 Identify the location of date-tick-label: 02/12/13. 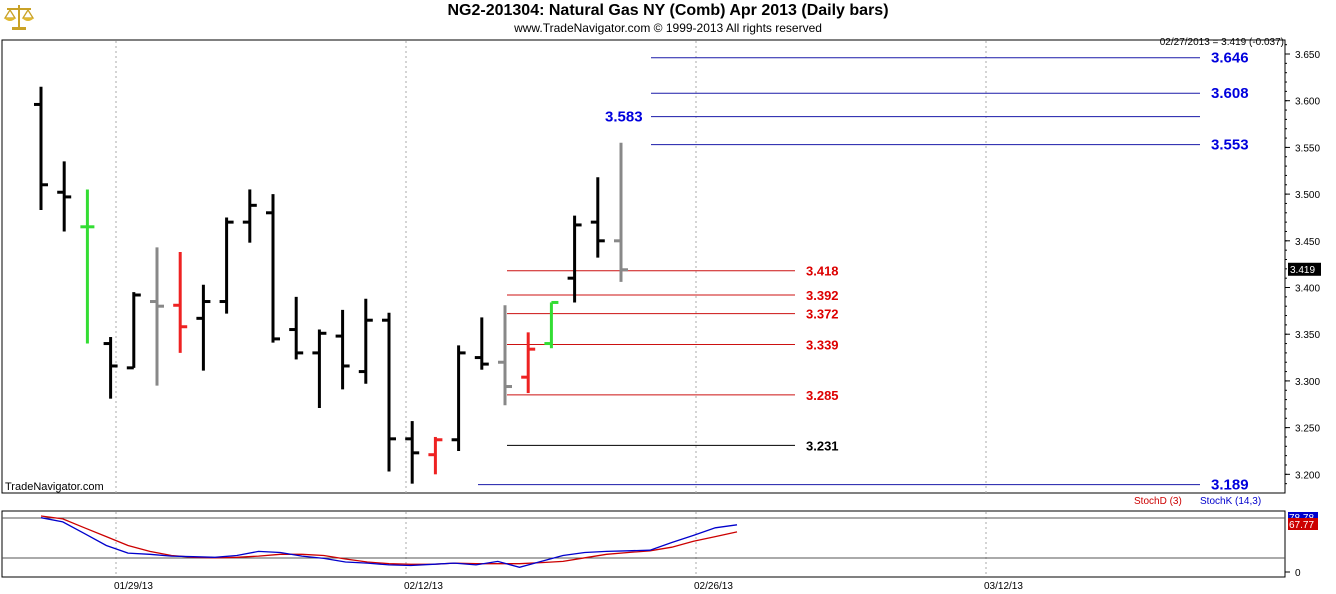
(423, 586).